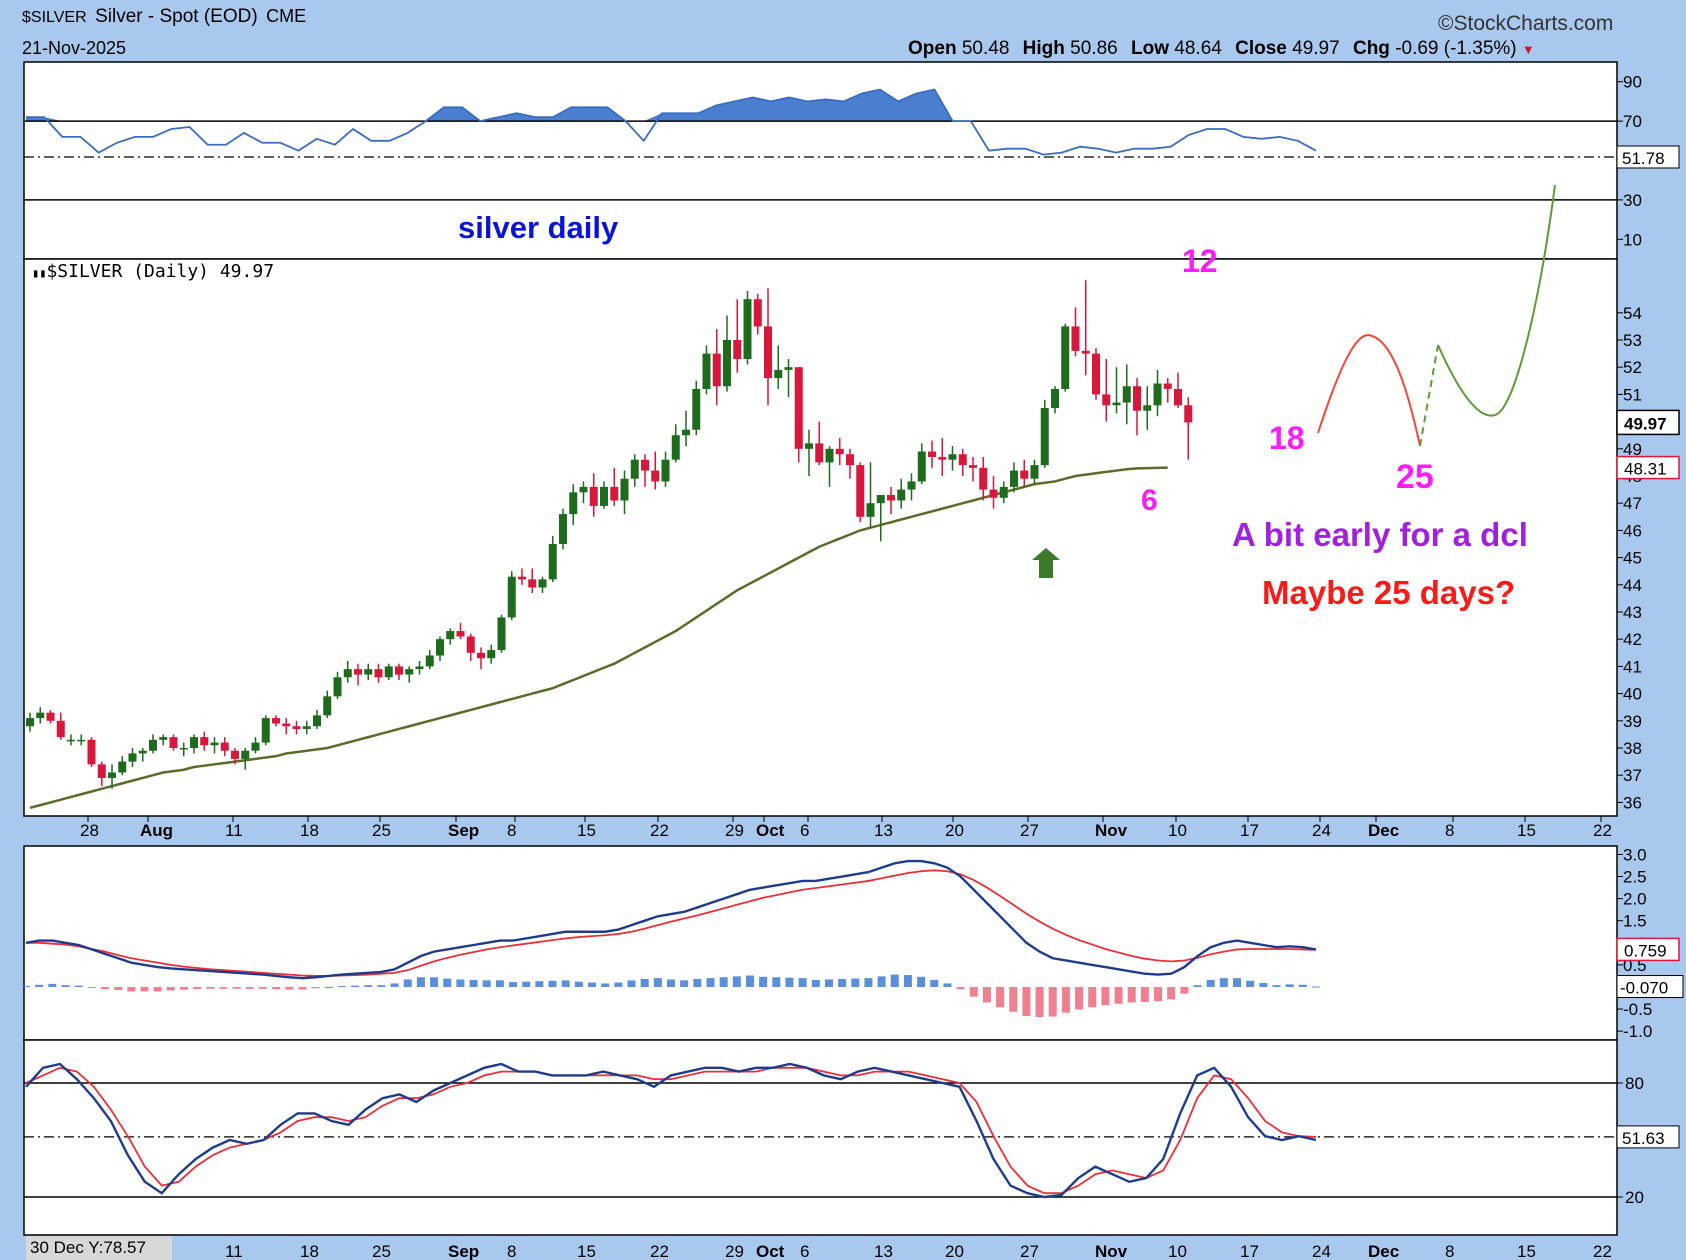 The image size is (1686, 1260). Describe the element at coordinates (1449, 830) in the screenshot. I see `x-tick-label: 8` at that location.